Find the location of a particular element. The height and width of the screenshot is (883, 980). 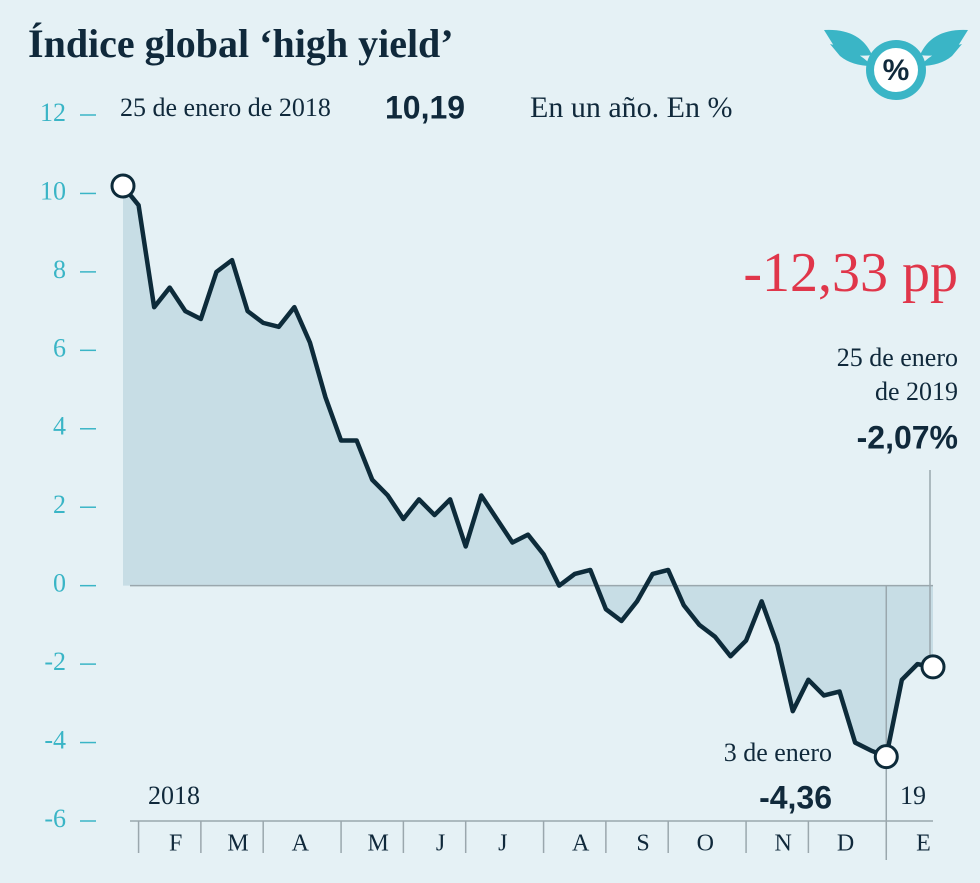

y-tick-label: 10 is located at coordinates (53, 190).